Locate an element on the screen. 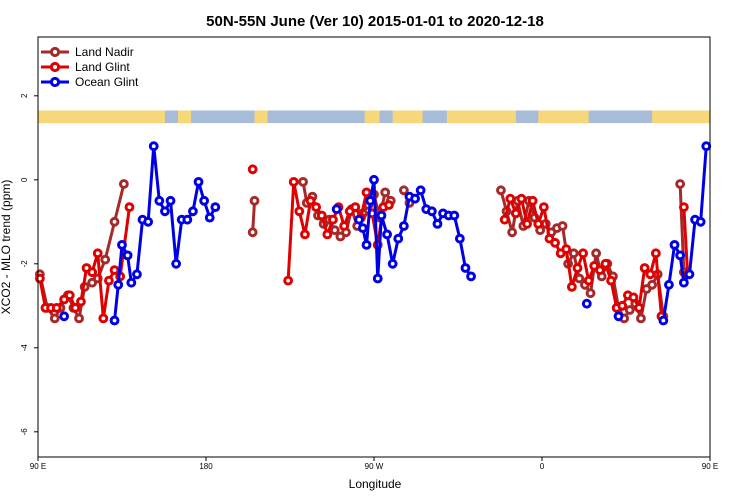  series-line-ocean-glint is located at coordinates (165, 232).